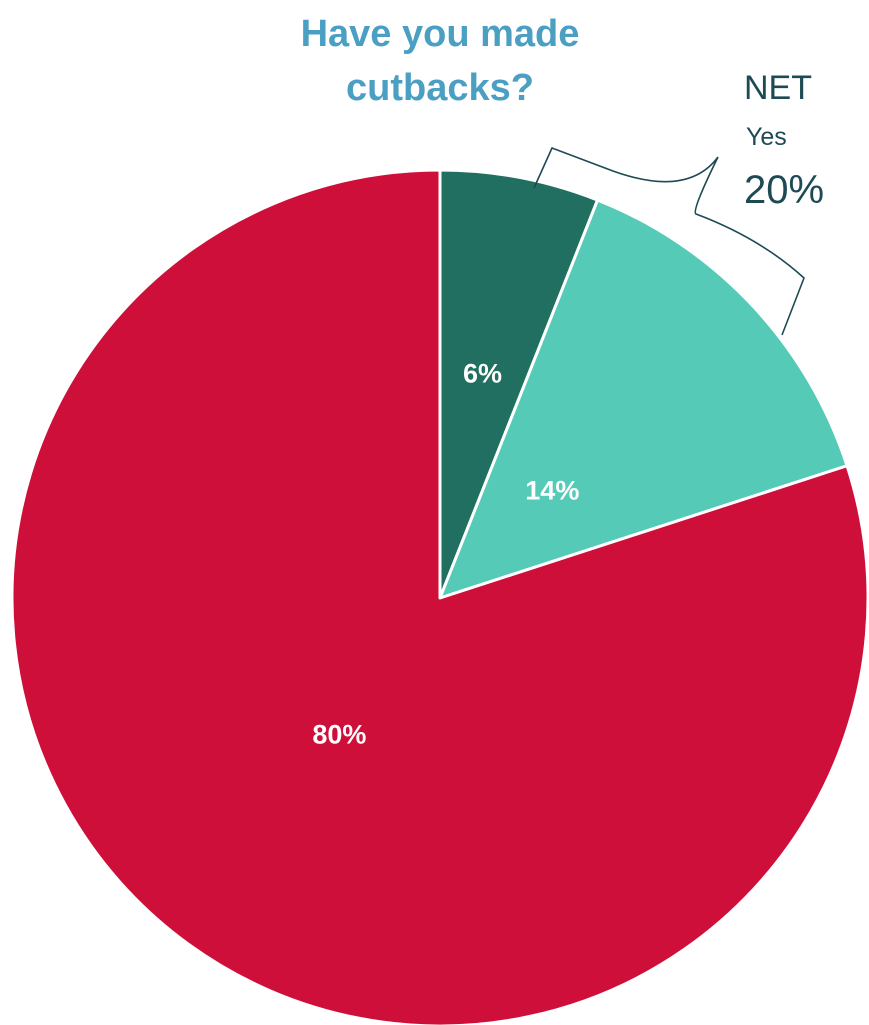 Image resolution: width=869 pixels, height=1025 pixels. Describe the element at coordinates (482, 373) in the screenshot. I see `pie-slice-label-6: 6%` at that location.